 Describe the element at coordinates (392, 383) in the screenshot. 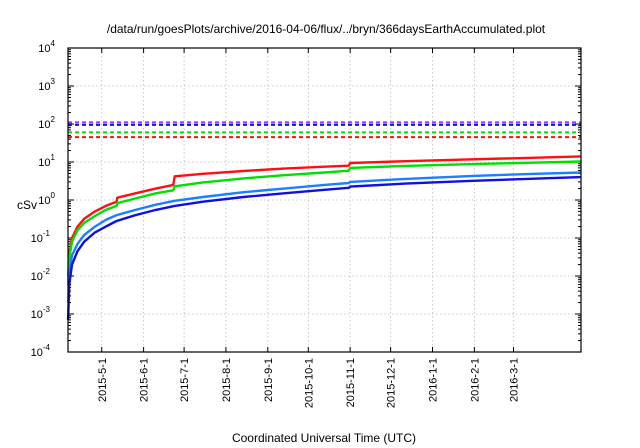

I see `x-tick-label: 2015-12-1` at that location.